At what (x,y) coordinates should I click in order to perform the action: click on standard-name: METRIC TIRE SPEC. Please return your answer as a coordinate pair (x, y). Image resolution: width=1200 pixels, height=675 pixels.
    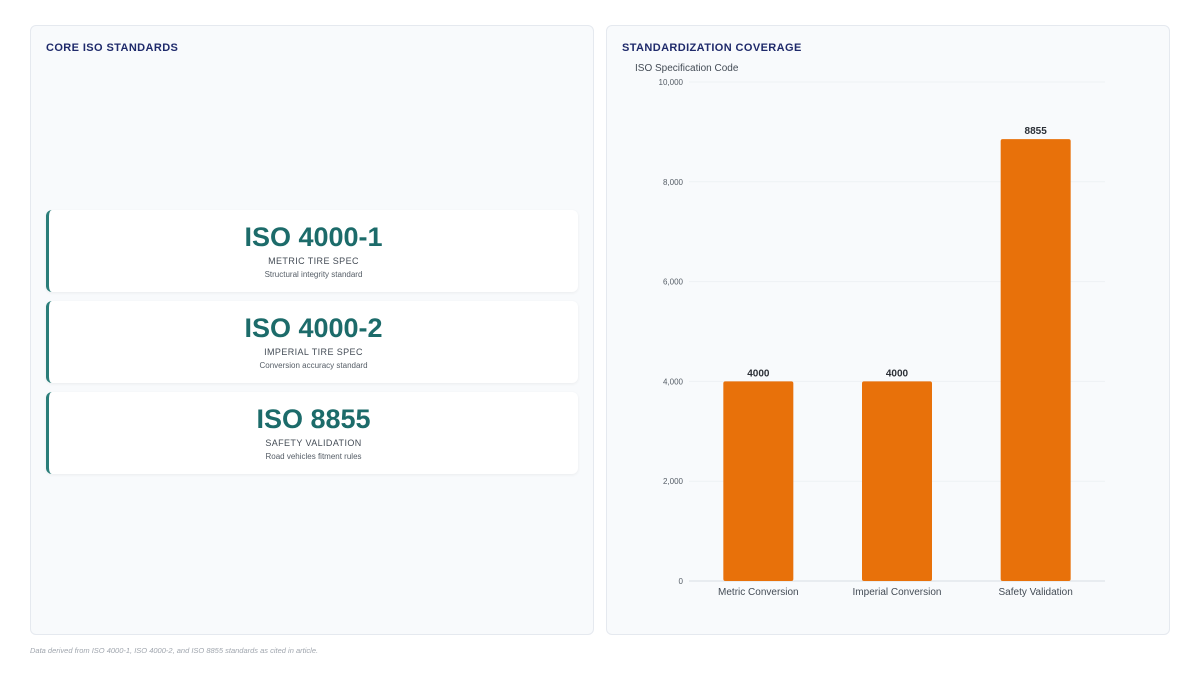
    Looking at the image, I should click on (313, 261).